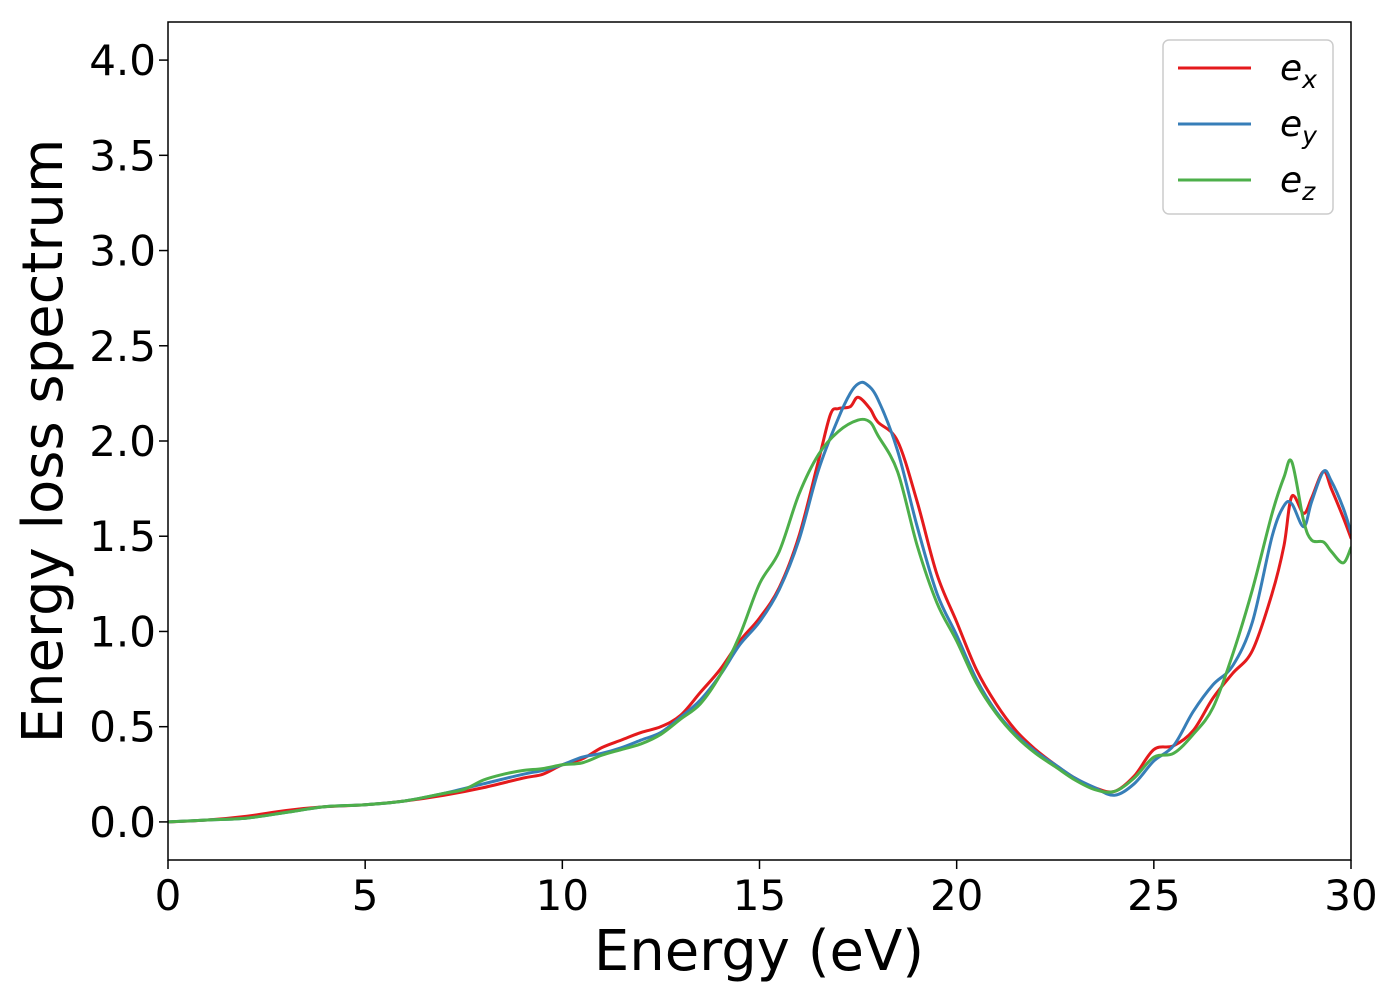 Image resolution: width=1400 pixels, height=1000 pixels. I want to click on legend: ex ey ez, so click(1248, 127).